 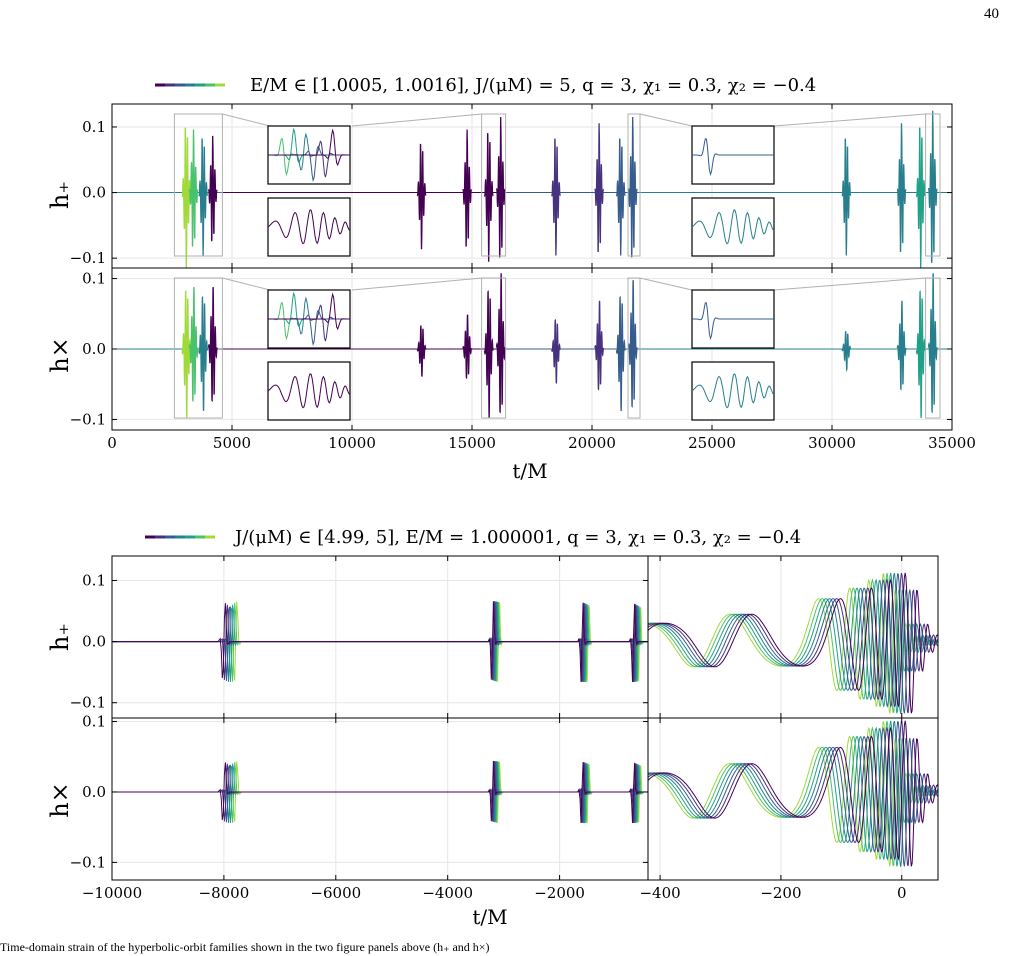 What do you see at coordinates (712, 443) in the screenshot?
I see `x-tick-label: 25000` at bounding box center [712, 443].